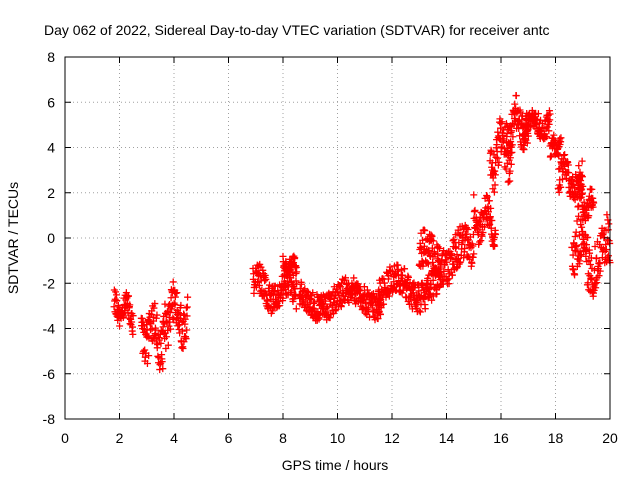 The image size is (640, 480). Describe the element at coordinates (51, 148) in the screenshot. I see `y-tick-label: 4` at that location.